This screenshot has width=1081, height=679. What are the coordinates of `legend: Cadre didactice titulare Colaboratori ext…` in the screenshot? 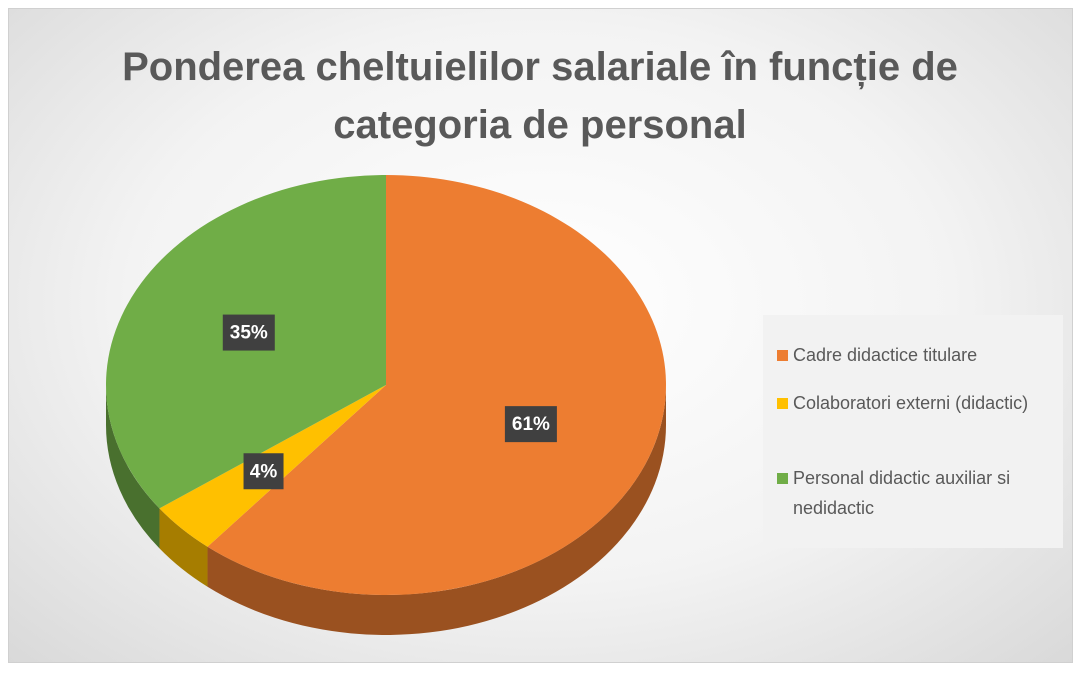 It's located at (913, 431).